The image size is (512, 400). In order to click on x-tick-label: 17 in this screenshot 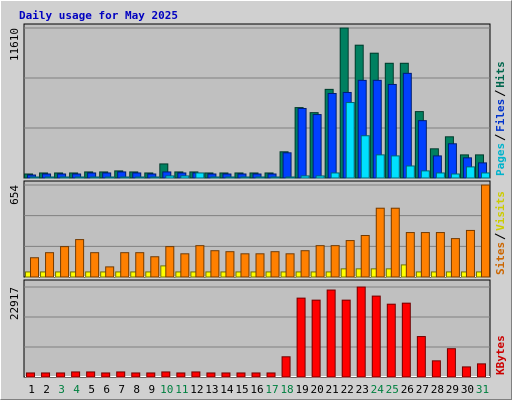, I will do `click(271, 389)`.